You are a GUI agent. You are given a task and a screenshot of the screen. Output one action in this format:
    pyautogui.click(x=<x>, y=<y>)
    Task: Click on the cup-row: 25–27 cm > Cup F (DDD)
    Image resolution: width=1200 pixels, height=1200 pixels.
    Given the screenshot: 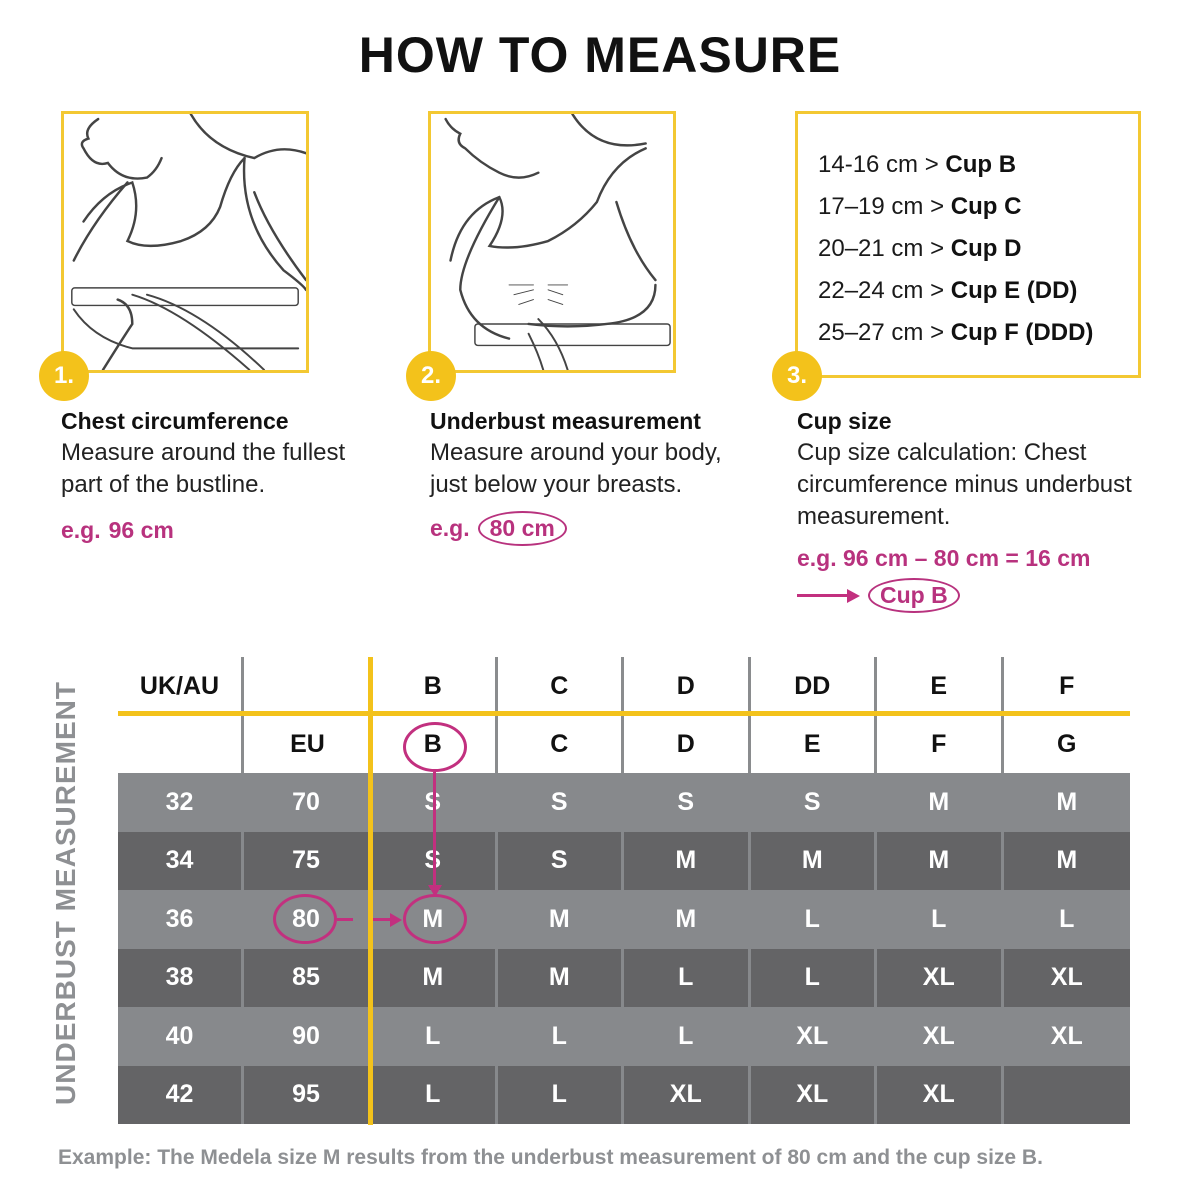 What is the action you would take?
    pyautogui.click(x=956, y=332)
    